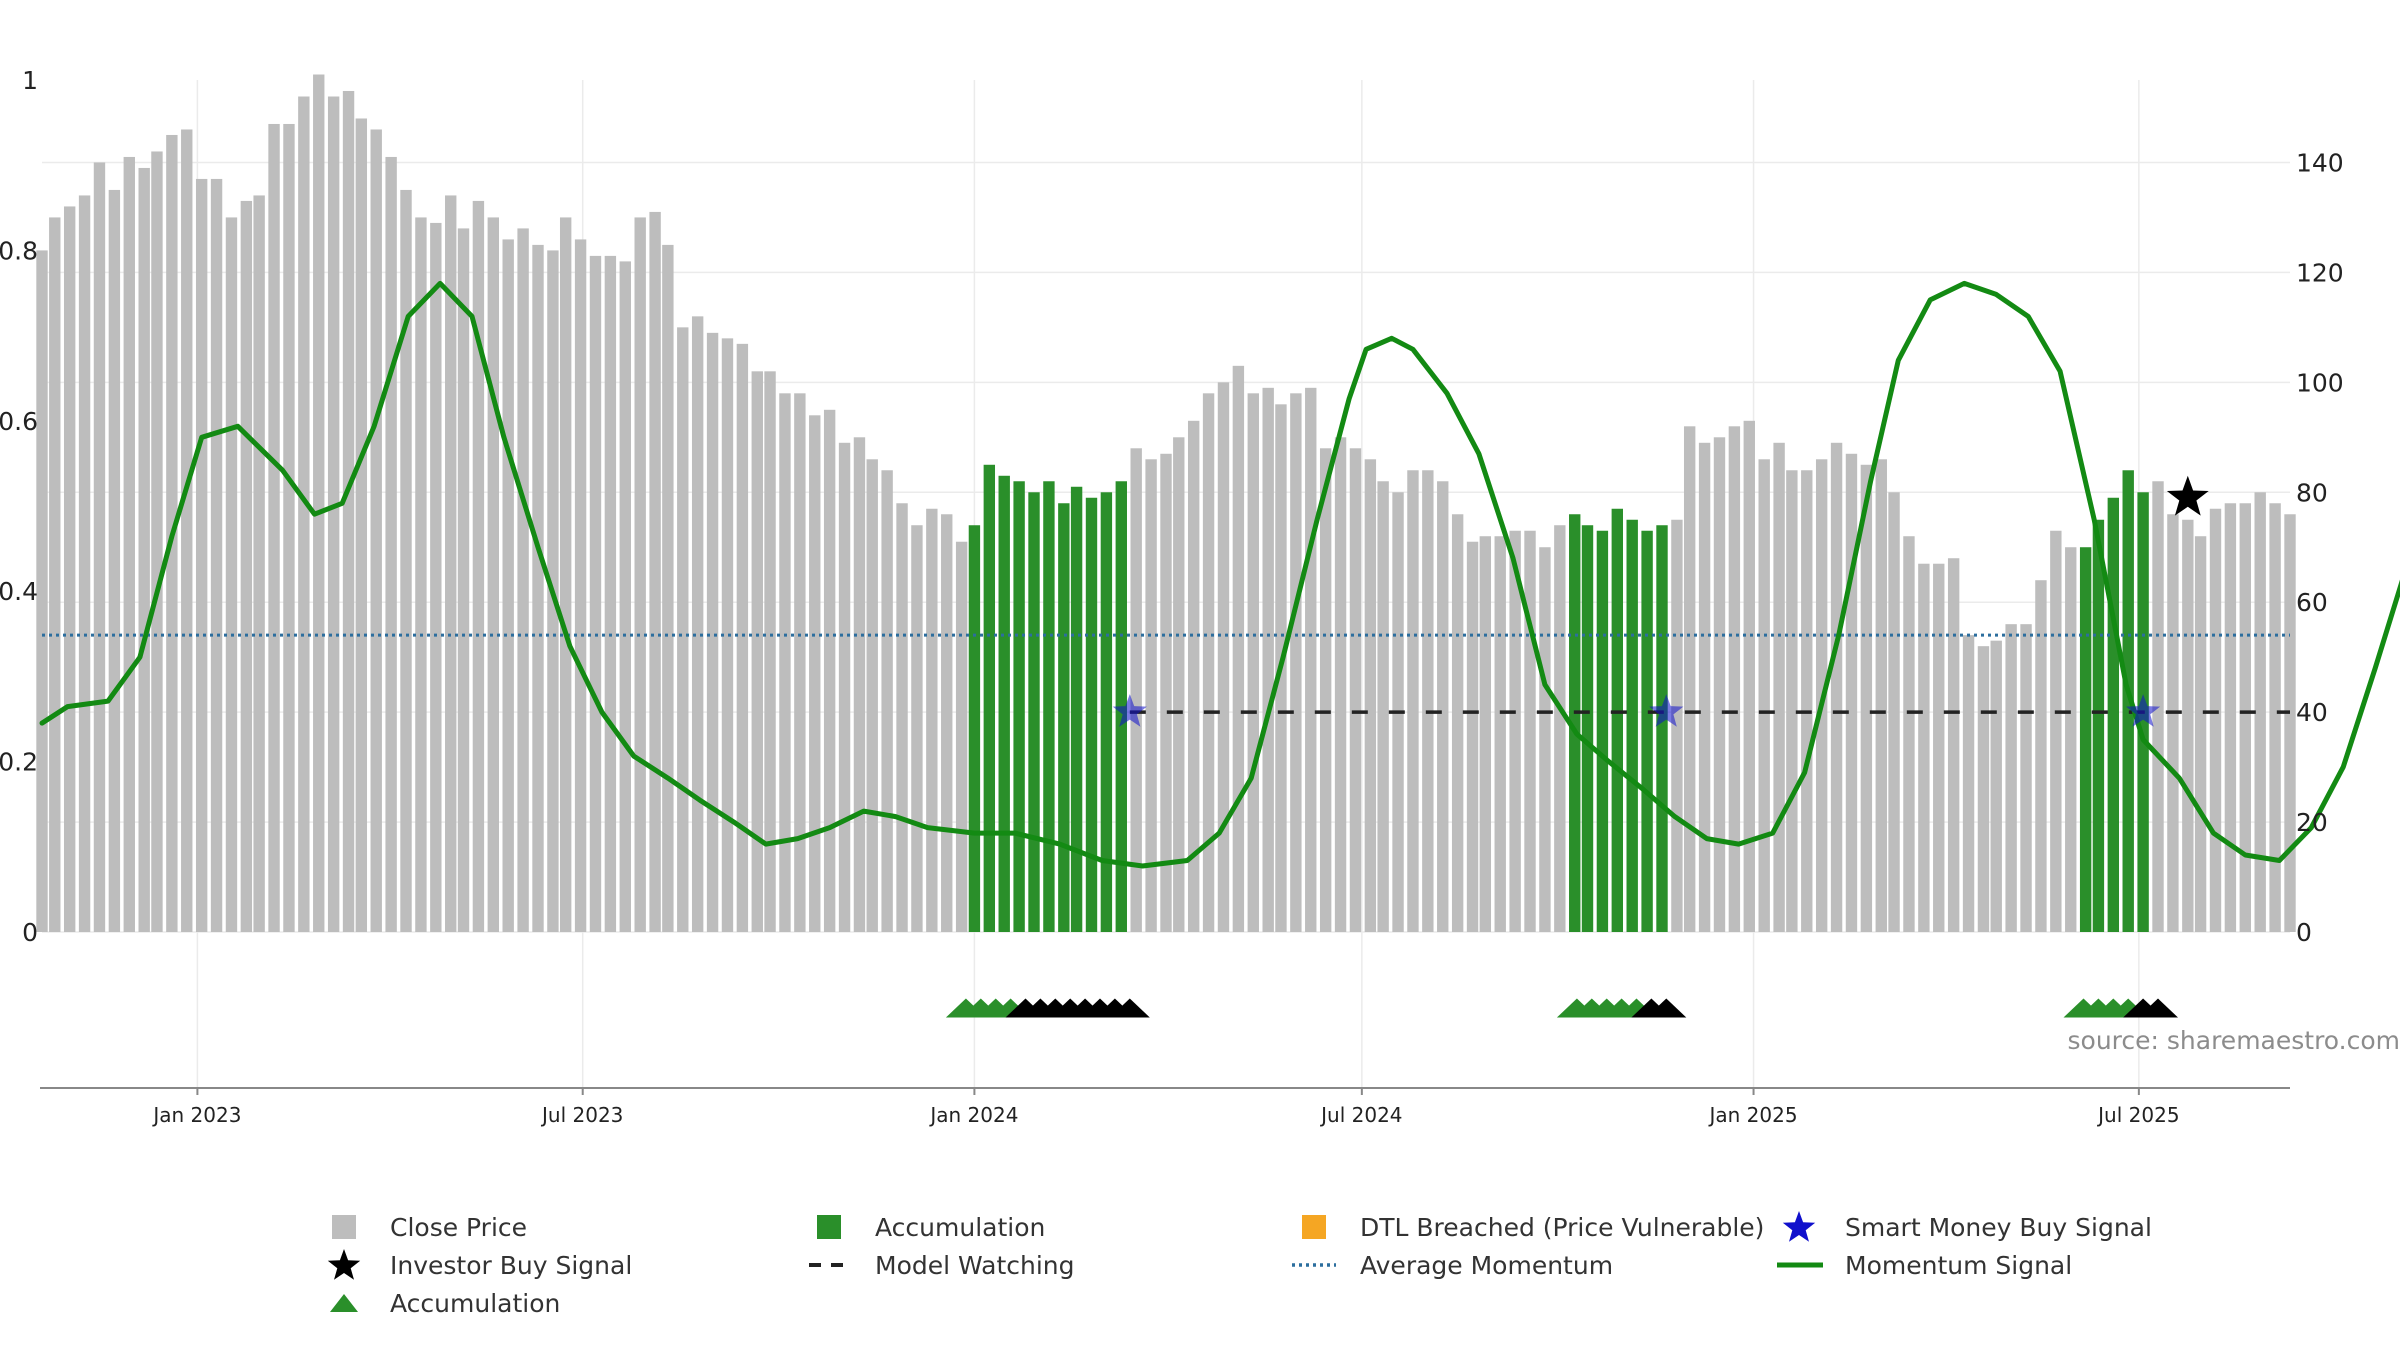 This screenshot has width=2400, height=1350. I want to click on marker-row, so click(1561, 1008).